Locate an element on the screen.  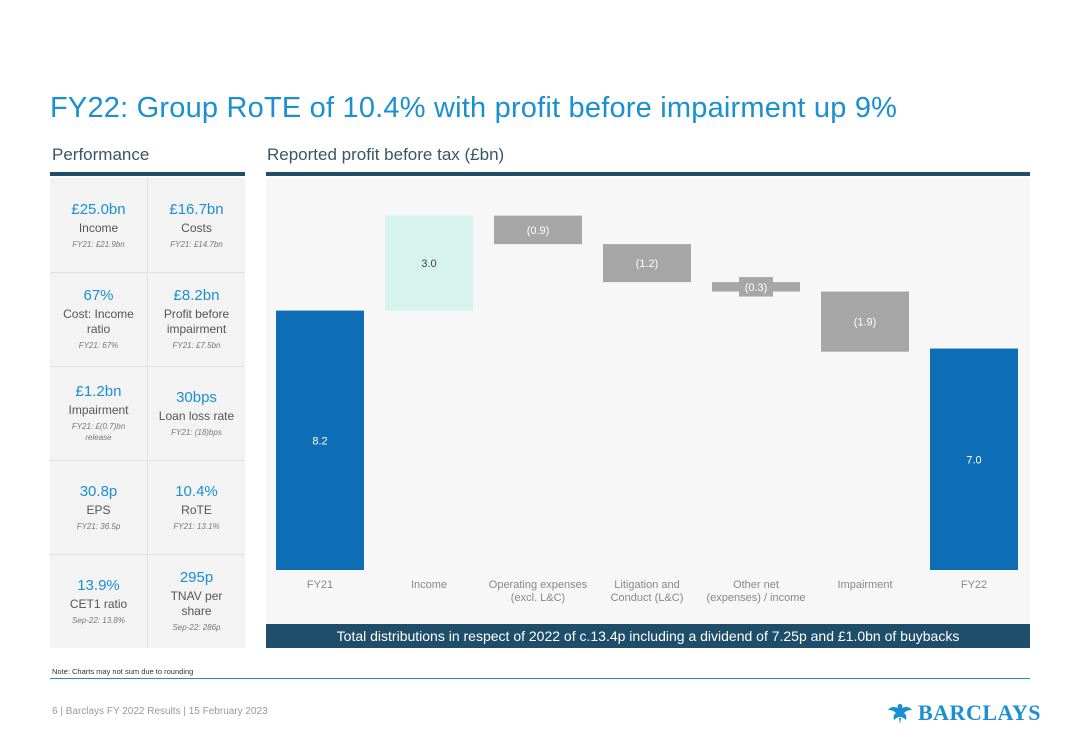
category-label: Impairment is located at coordinates (865, 585).